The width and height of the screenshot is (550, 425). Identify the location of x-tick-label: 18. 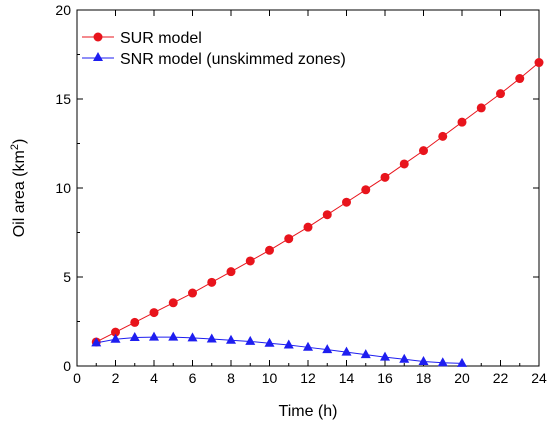
(424, 378).